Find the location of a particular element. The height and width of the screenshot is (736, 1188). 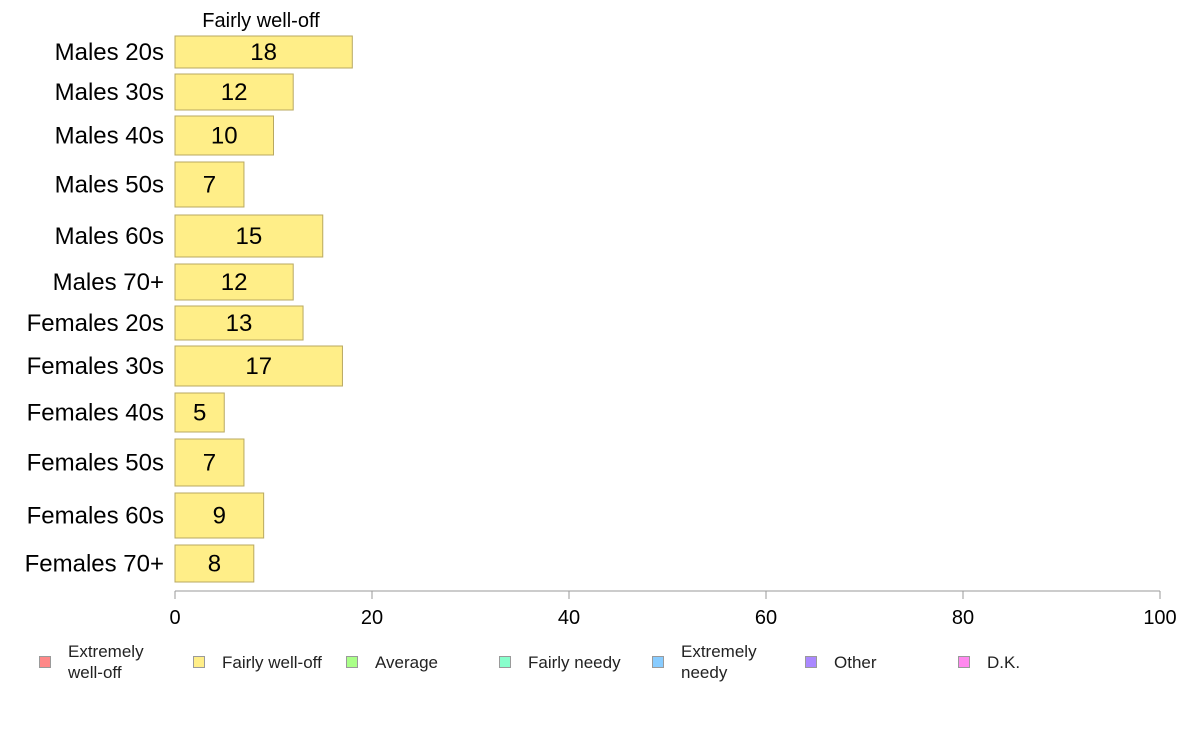

category-label: Females 20s is located at coordinates (95, 323).